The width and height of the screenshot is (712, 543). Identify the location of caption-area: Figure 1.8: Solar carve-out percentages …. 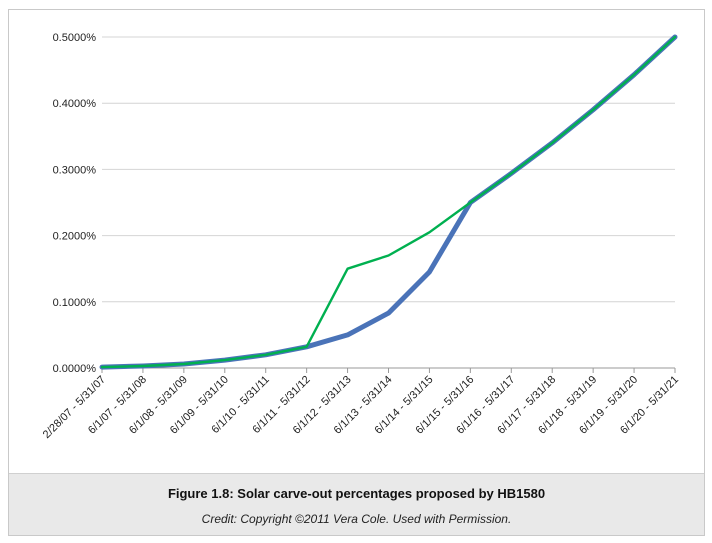
(356, 504).